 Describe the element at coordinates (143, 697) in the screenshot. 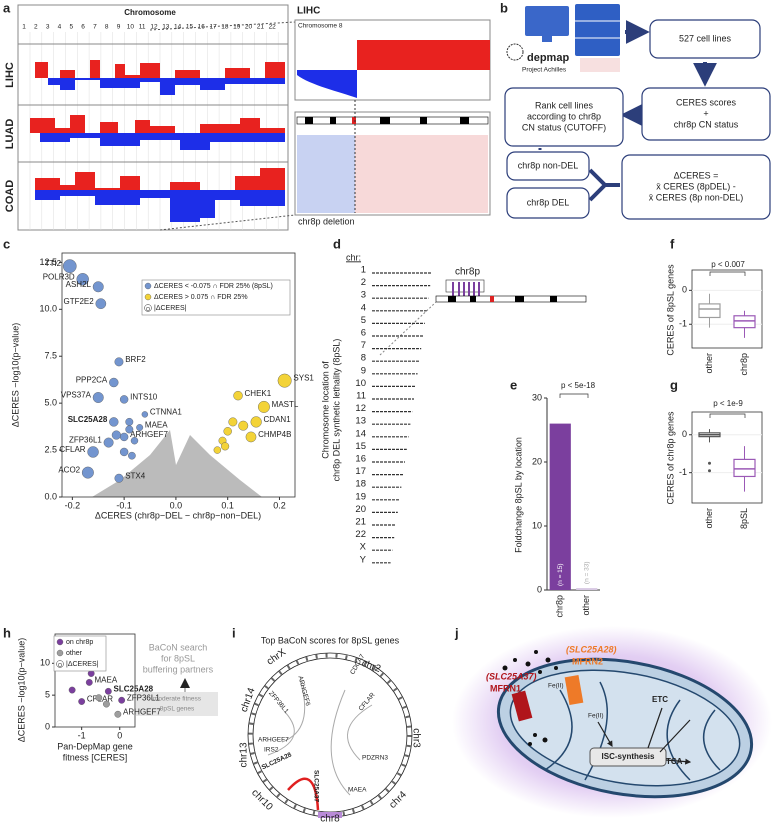

I see `point-label: ZFP36L1` at that location.